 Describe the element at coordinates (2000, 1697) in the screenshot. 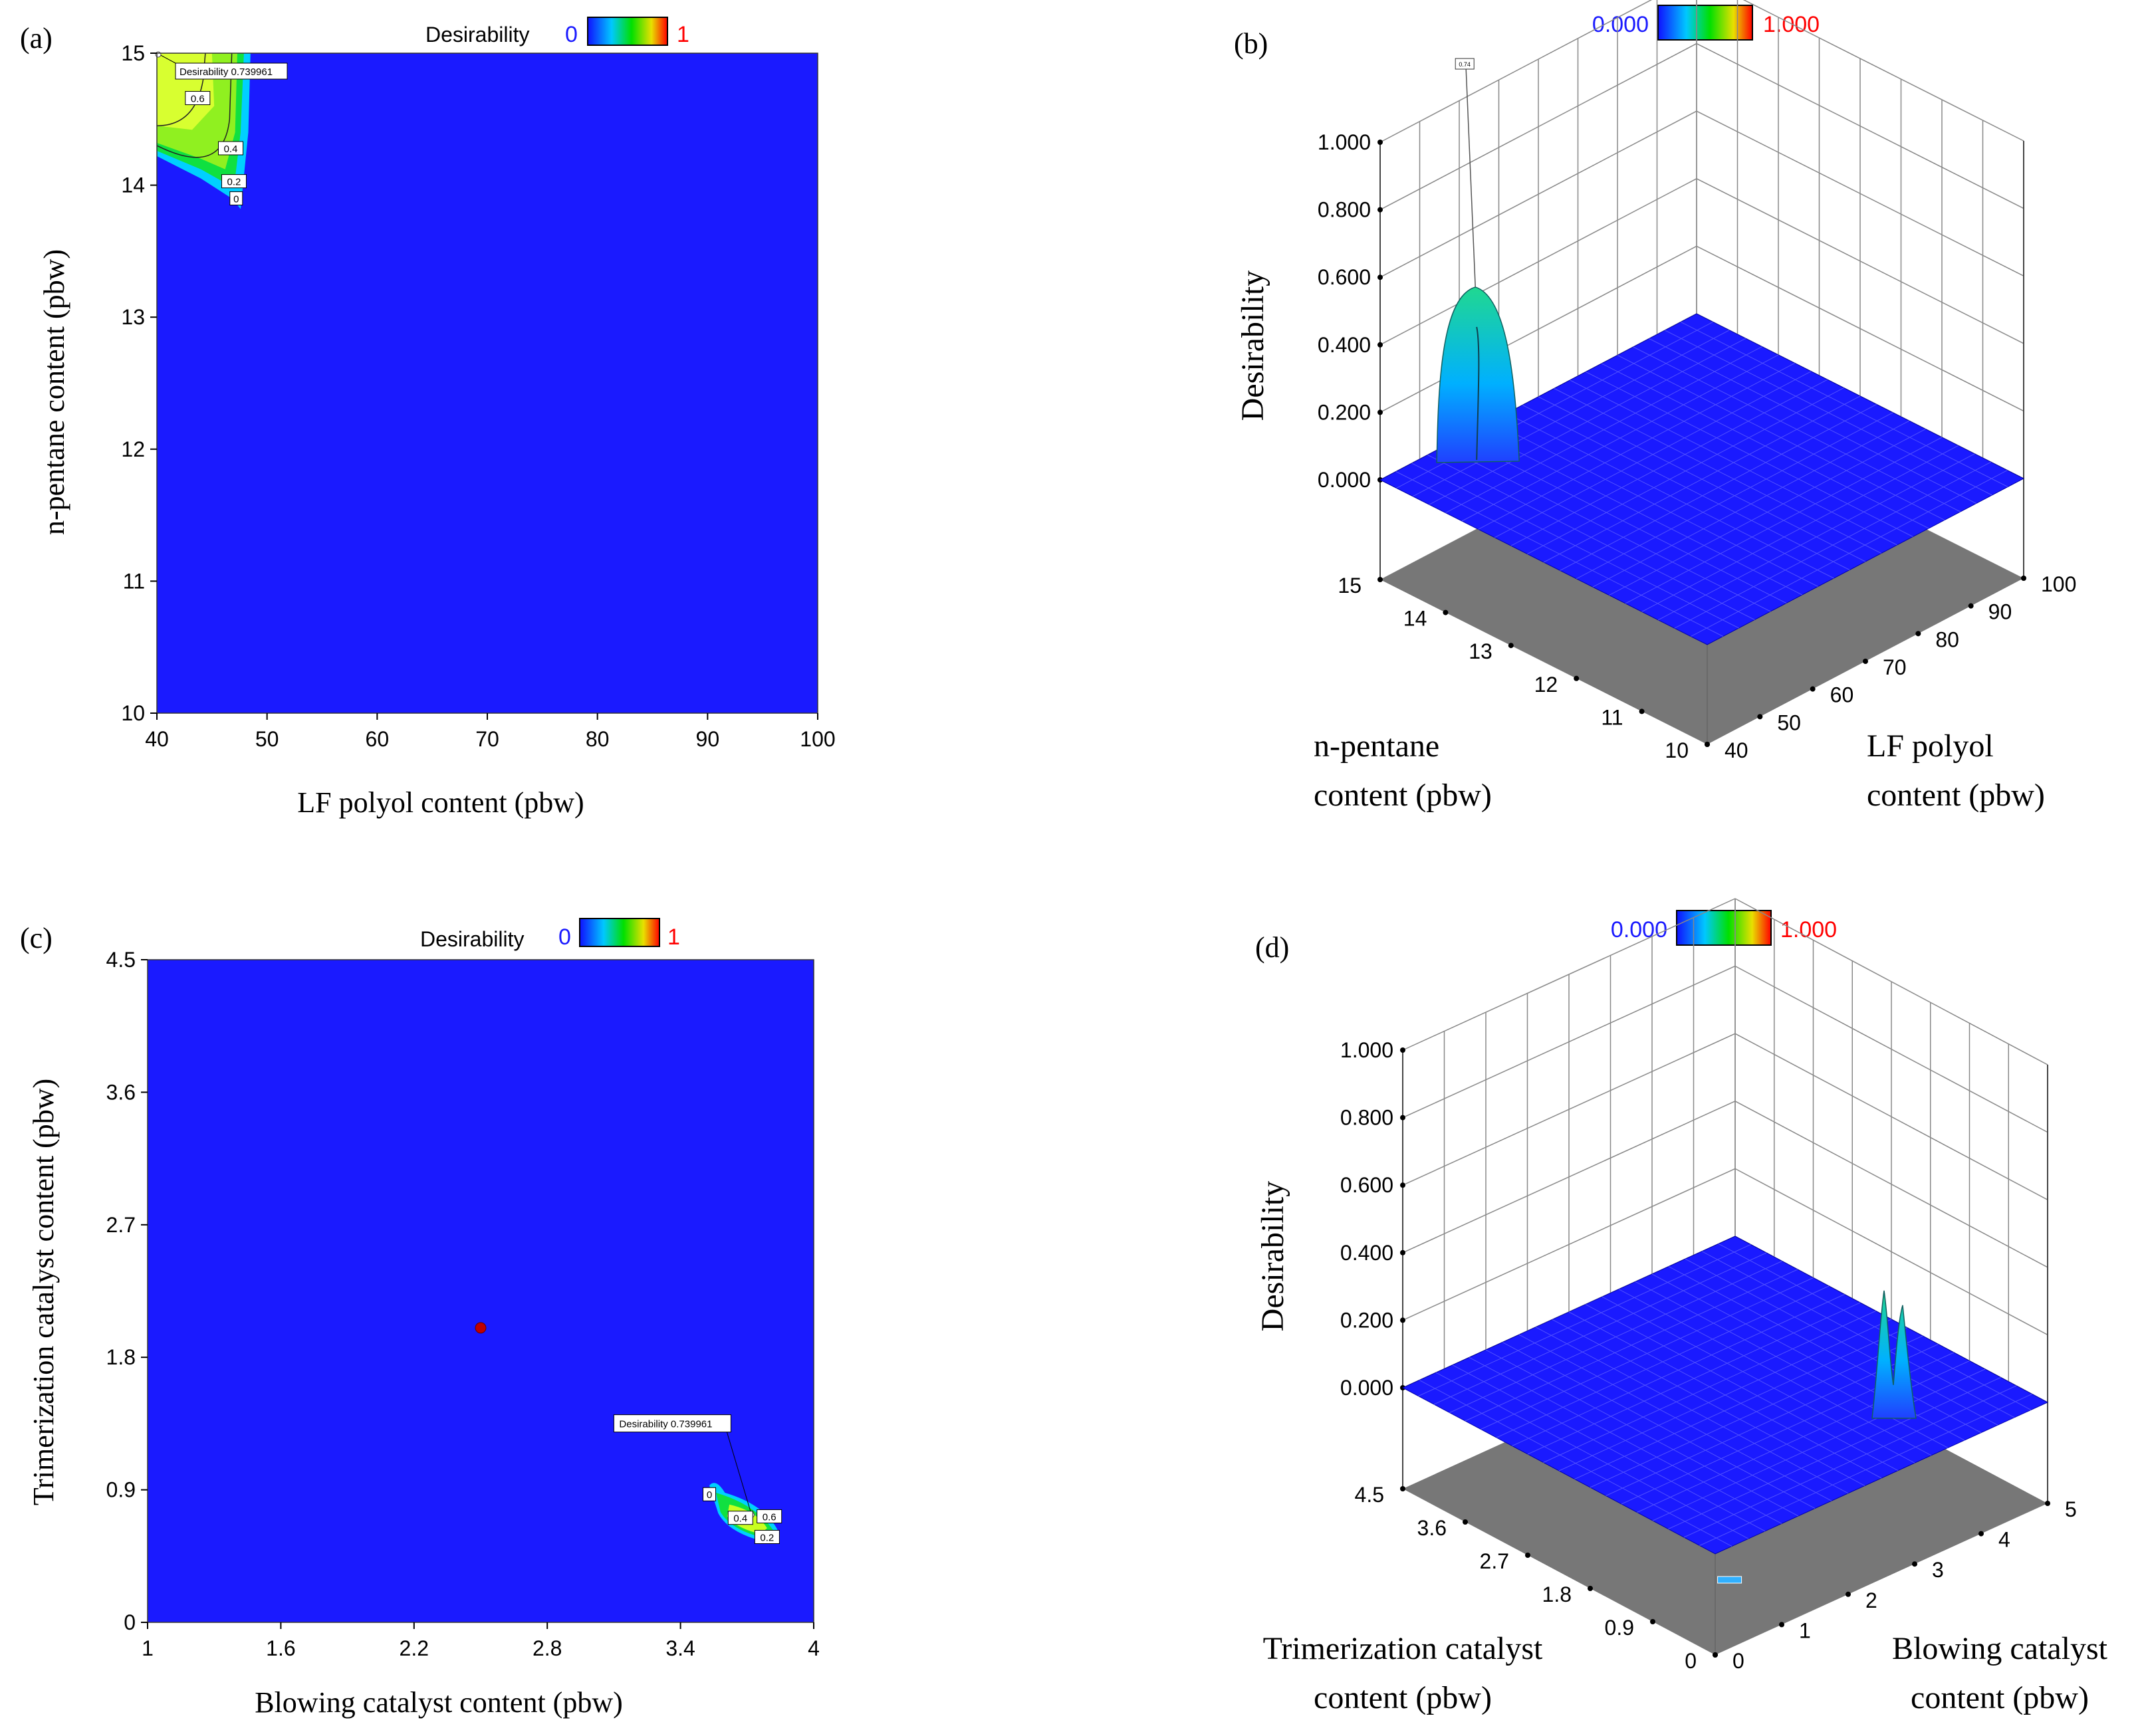

I see `d-xlab-line: content (pbw)` at that location.